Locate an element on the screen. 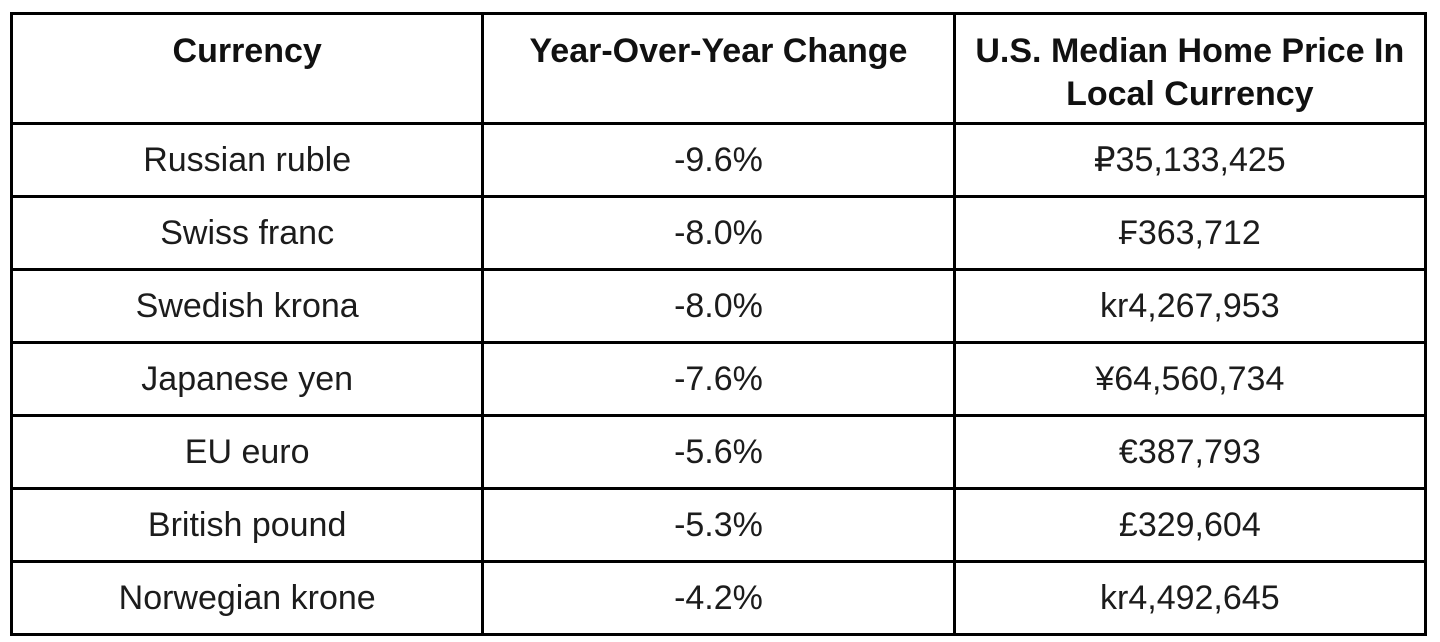 The height and width of the screenshot is (642, 1440). currency-cell: Russian ruble is located at coordinates (247, 160).